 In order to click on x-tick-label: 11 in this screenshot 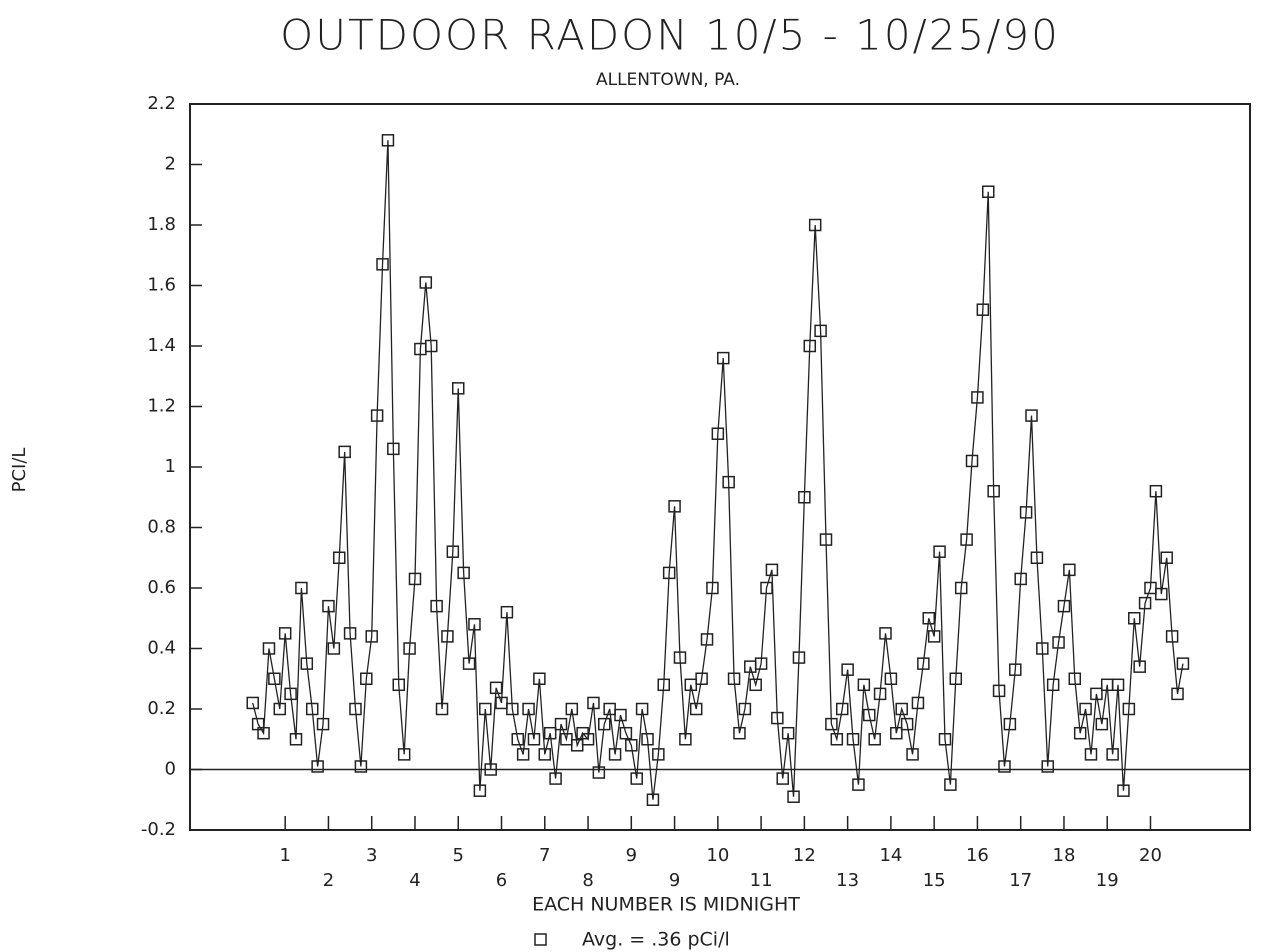, I will do `click(761, 880)`.